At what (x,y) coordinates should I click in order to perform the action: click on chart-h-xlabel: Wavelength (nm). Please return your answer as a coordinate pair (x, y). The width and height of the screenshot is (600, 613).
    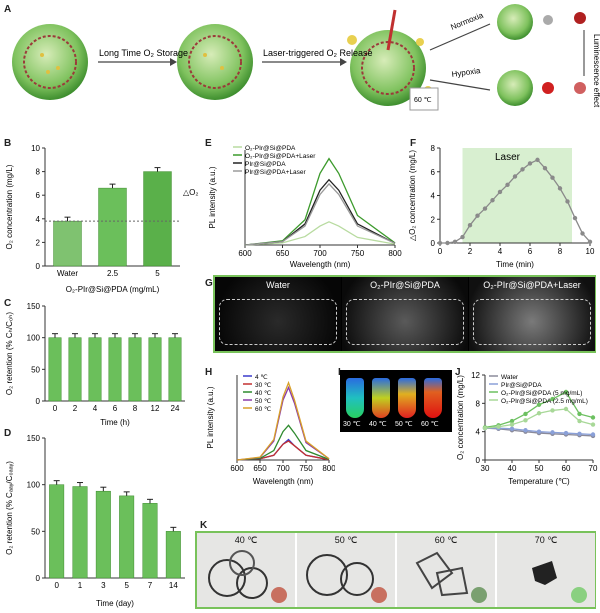
    Looking at the image, I should click on (283, 481).